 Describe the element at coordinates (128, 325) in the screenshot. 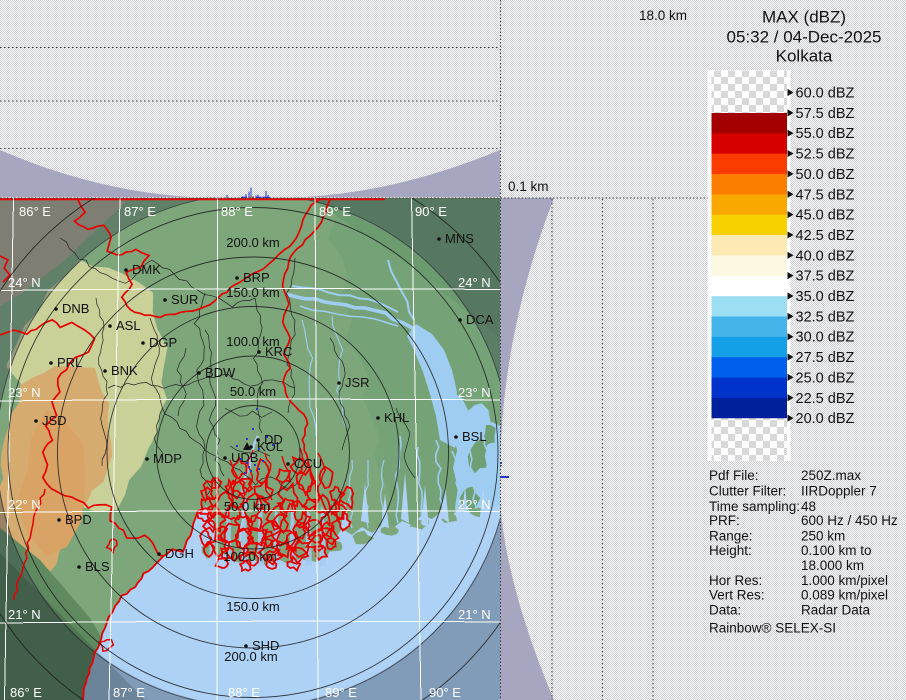

I see `svg-text: ASL` at that location.